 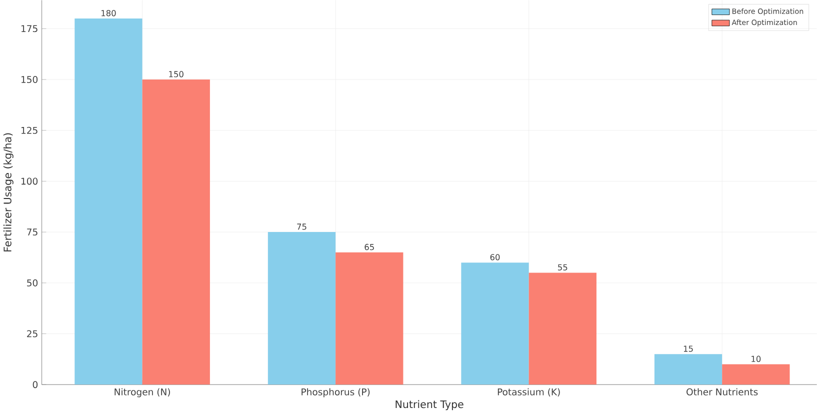 I want to click on y-tick-label: 75, so click(x=32, y=232).